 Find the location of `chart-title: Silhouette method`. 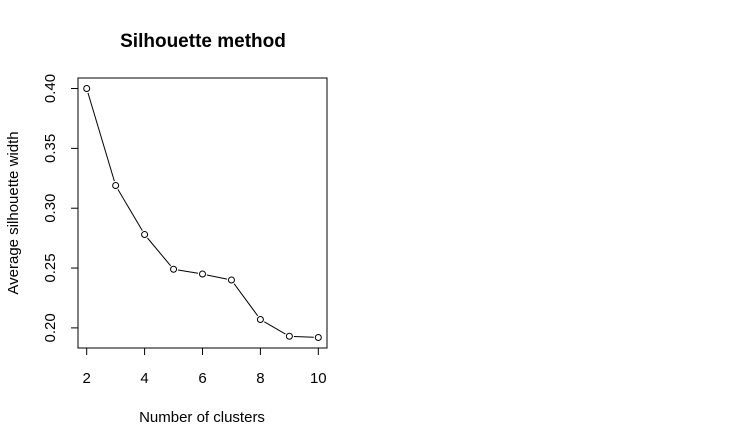

chart-title: Silhouette method is located at coordinates (203, 41).